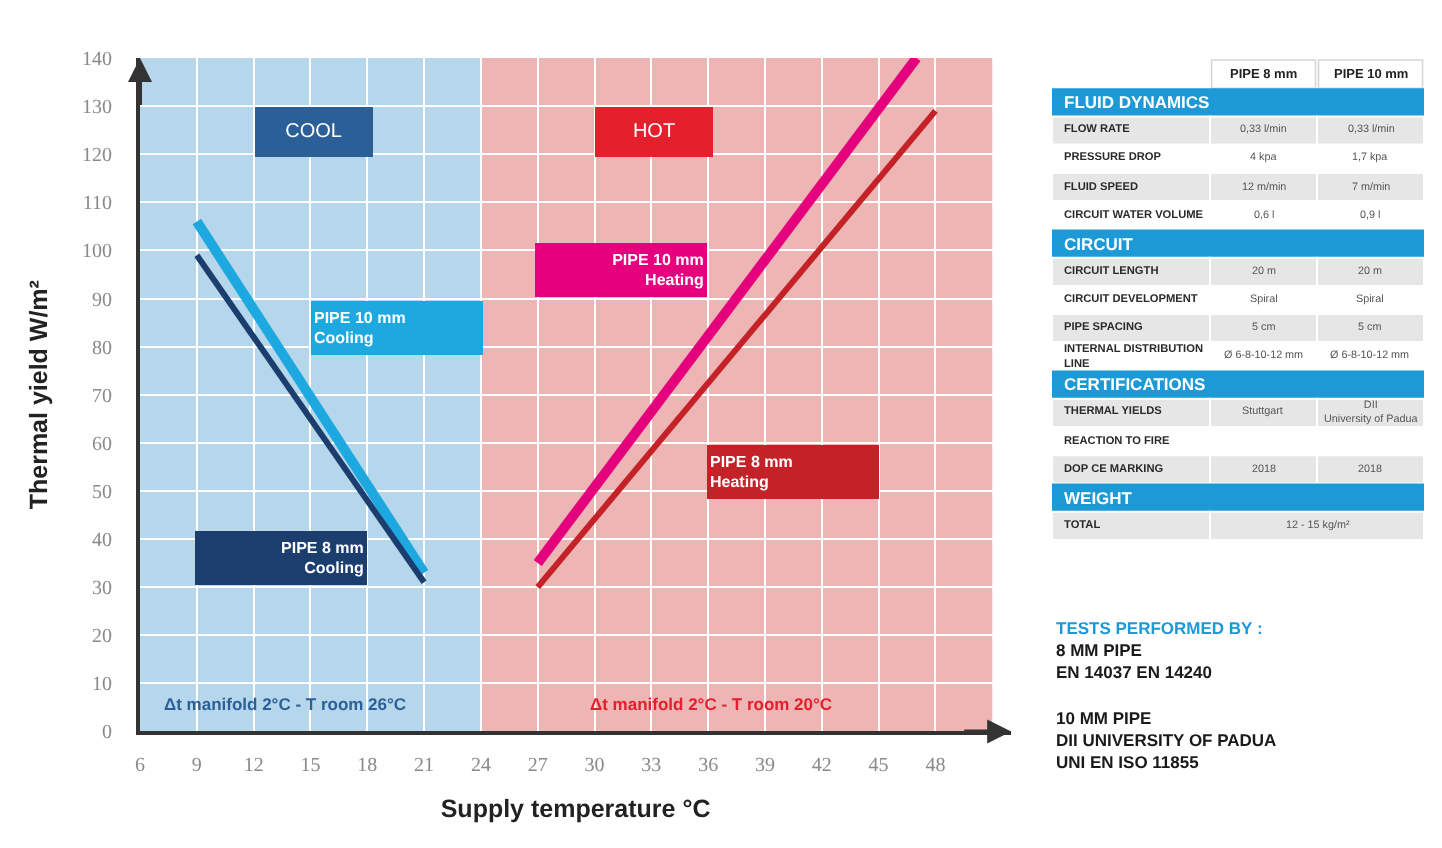 The image size is (1442, 848). Describe the element at coordinates (935, 766) in the screenshot. I see `x-tick-label: 48` at that location.